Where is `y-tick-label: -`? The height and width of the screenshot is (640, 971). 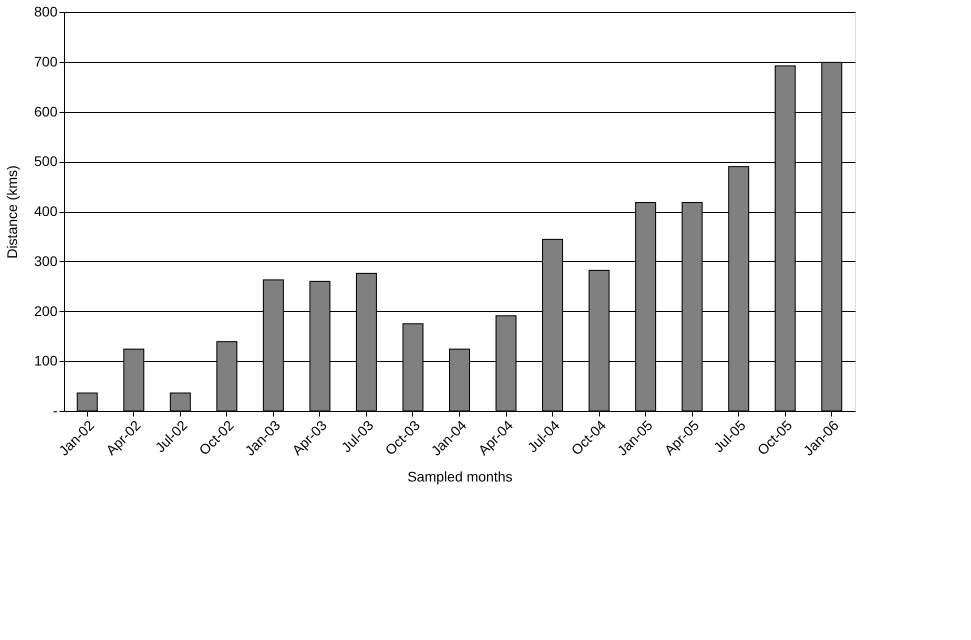 y-tick-label: - is located at coordinates (55, 410).